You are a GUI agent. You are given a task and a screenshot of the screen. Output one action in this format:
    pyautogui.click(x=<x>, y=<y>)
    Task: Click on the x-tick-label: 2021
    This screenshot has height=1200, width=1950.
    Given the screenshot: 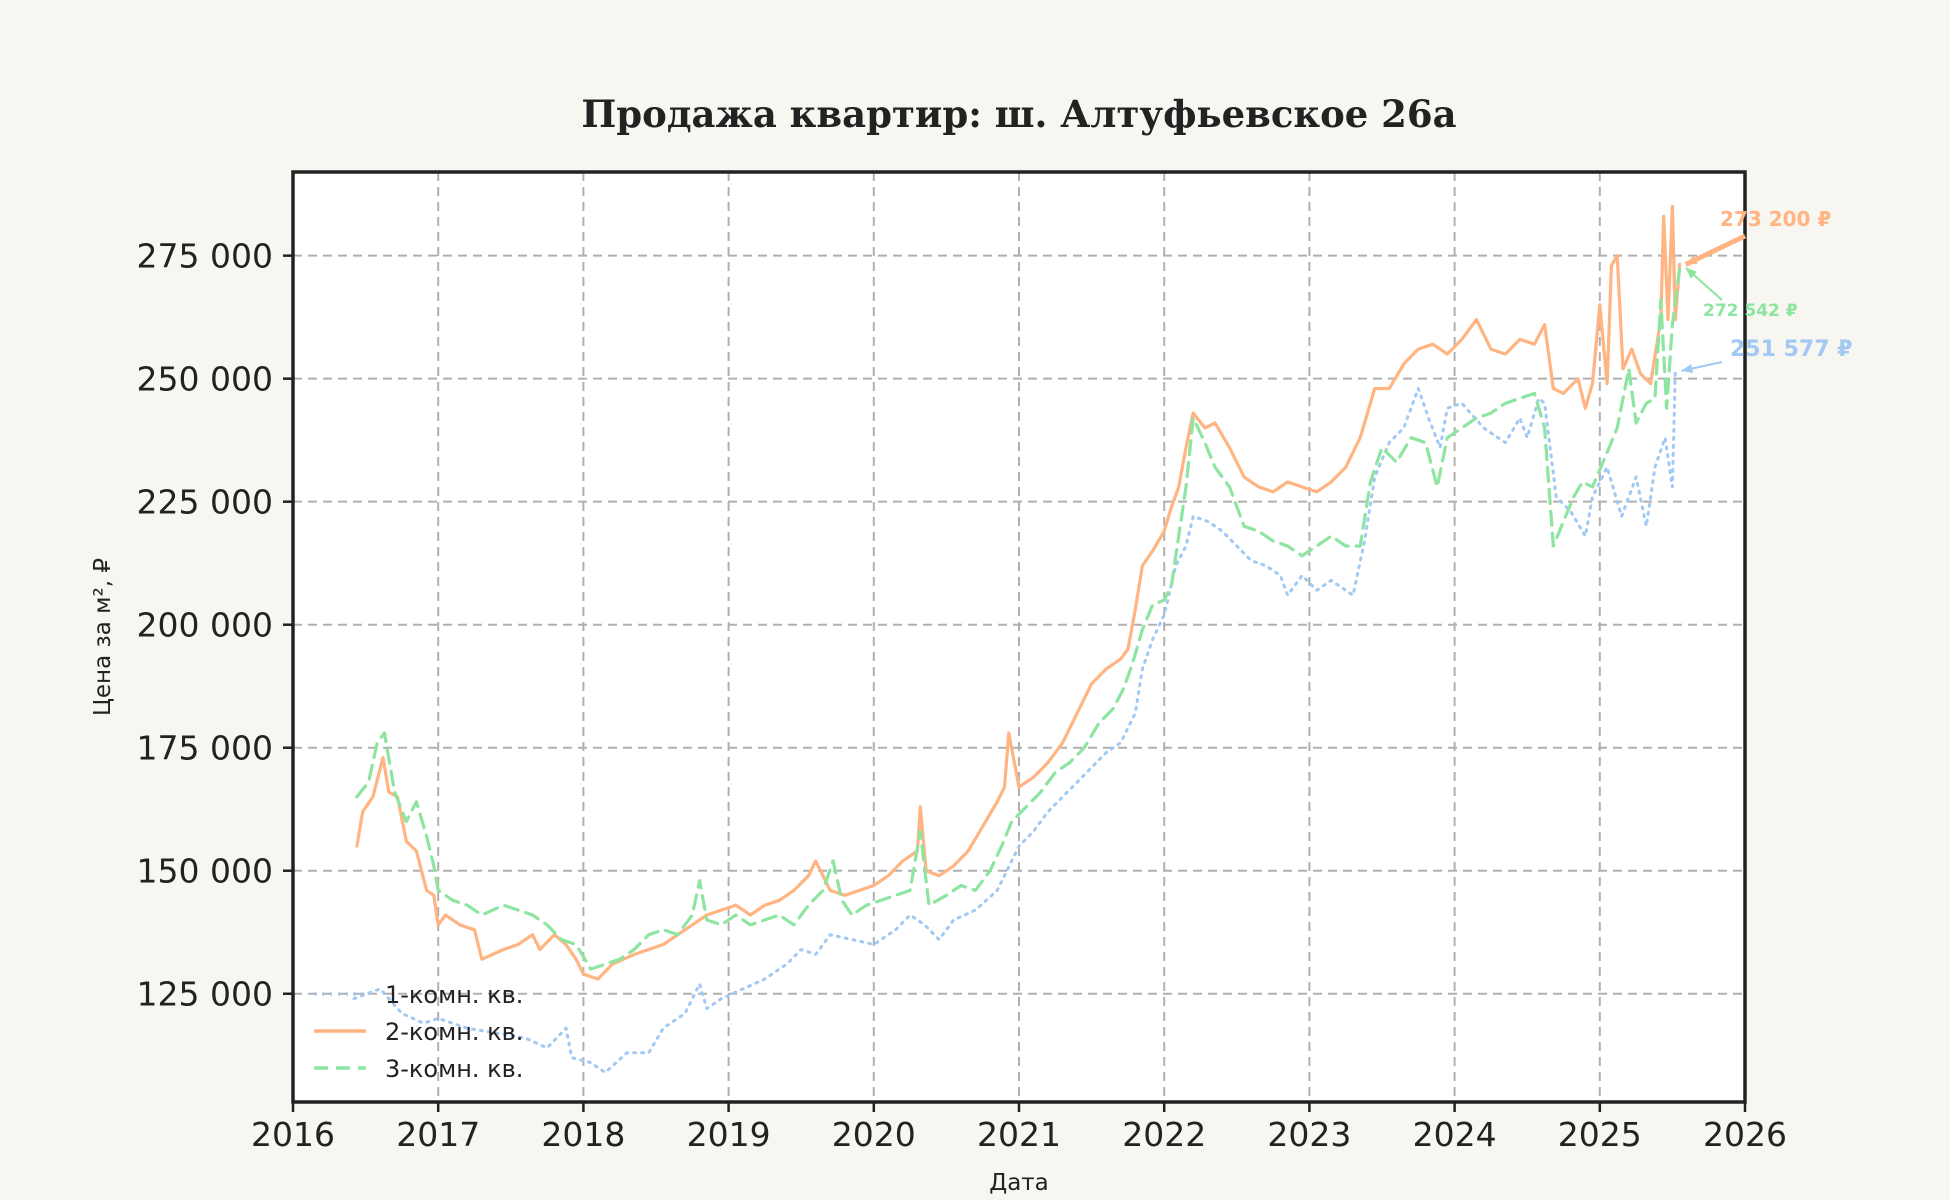 What is the action you would take?
    pyautogui.click(x=1019, y=1134)
    